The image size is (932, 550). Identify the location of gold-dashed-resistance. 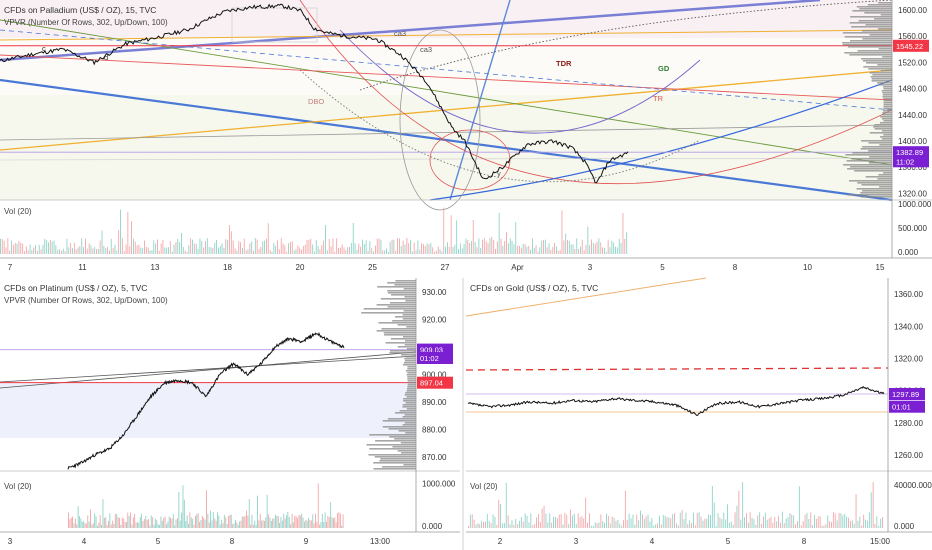
(677, 369).